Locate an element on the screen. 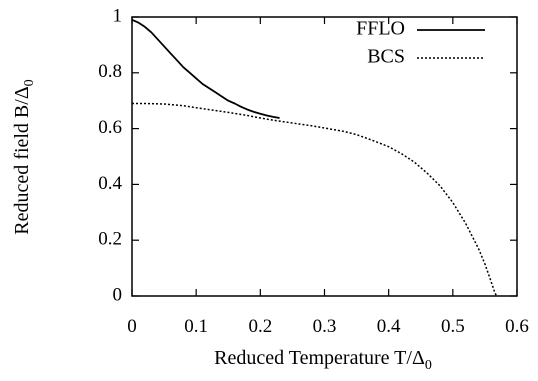 The image size is (538, 381). y-tick-label: 1 is located at coordinates (118, 15).